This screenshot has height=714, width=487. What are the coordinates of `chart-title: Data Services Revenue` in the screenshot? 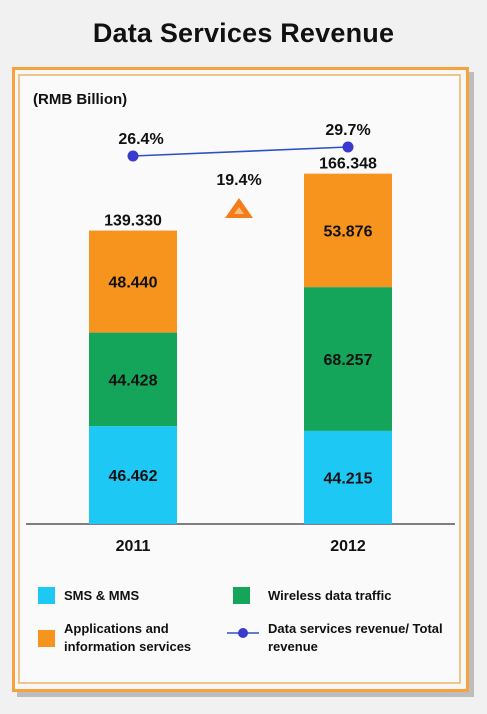 It's located at (243, 33).